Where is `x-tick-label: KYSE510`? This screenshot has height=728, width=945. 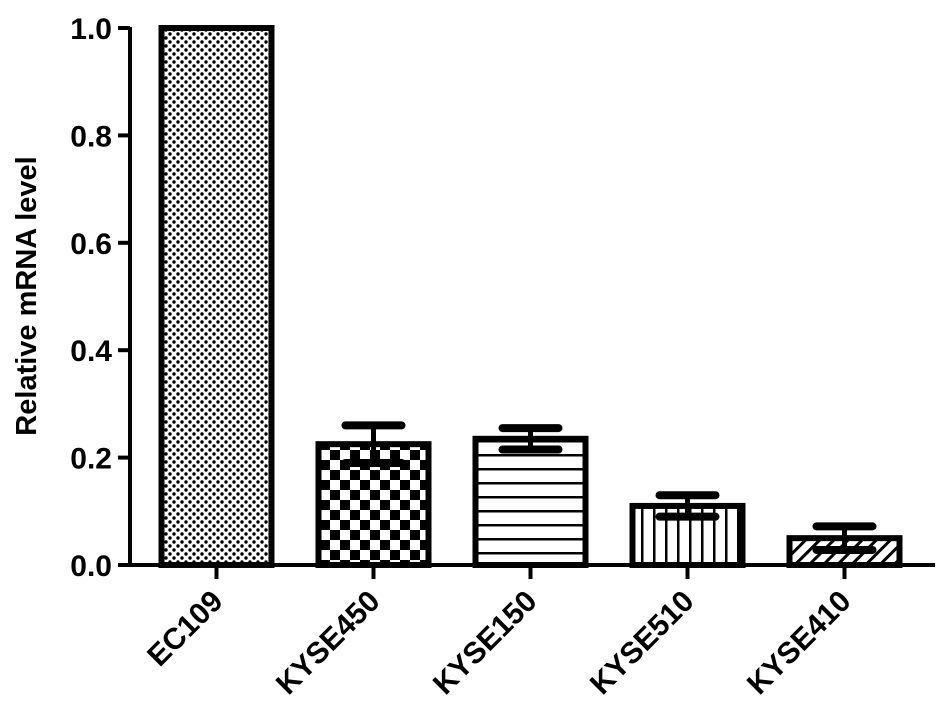 x-tick-label: KYSE510 is located at coordinates (642, 643).